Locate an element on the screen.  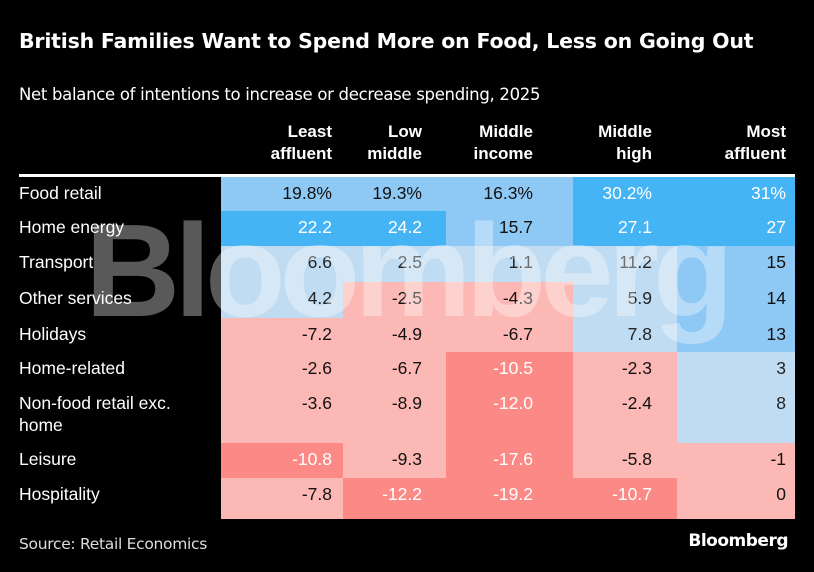
cell-value: -2.4 is located at coordinates (636, 403).